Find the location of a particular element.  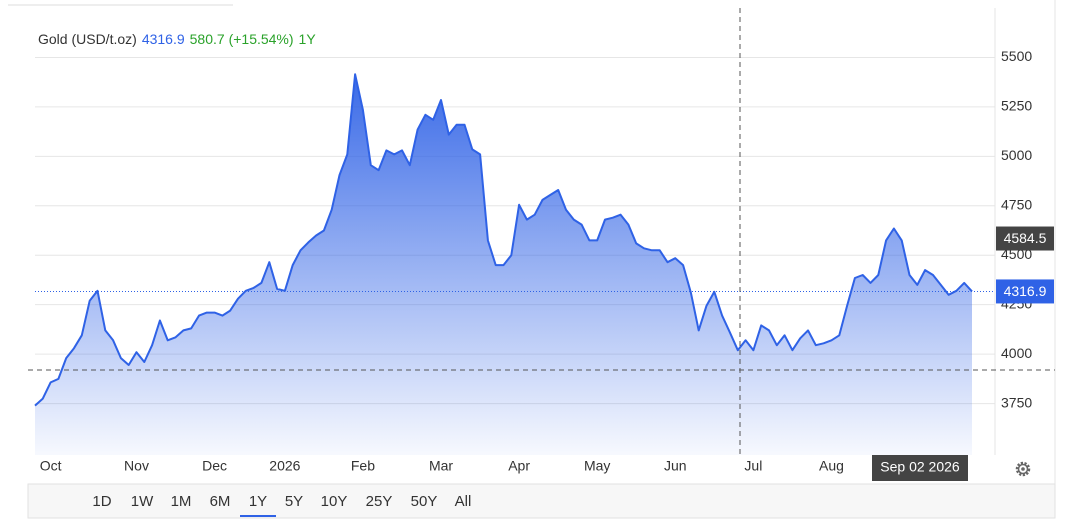

y-tick-label: 3750 is located at coordinates (1016, 402).